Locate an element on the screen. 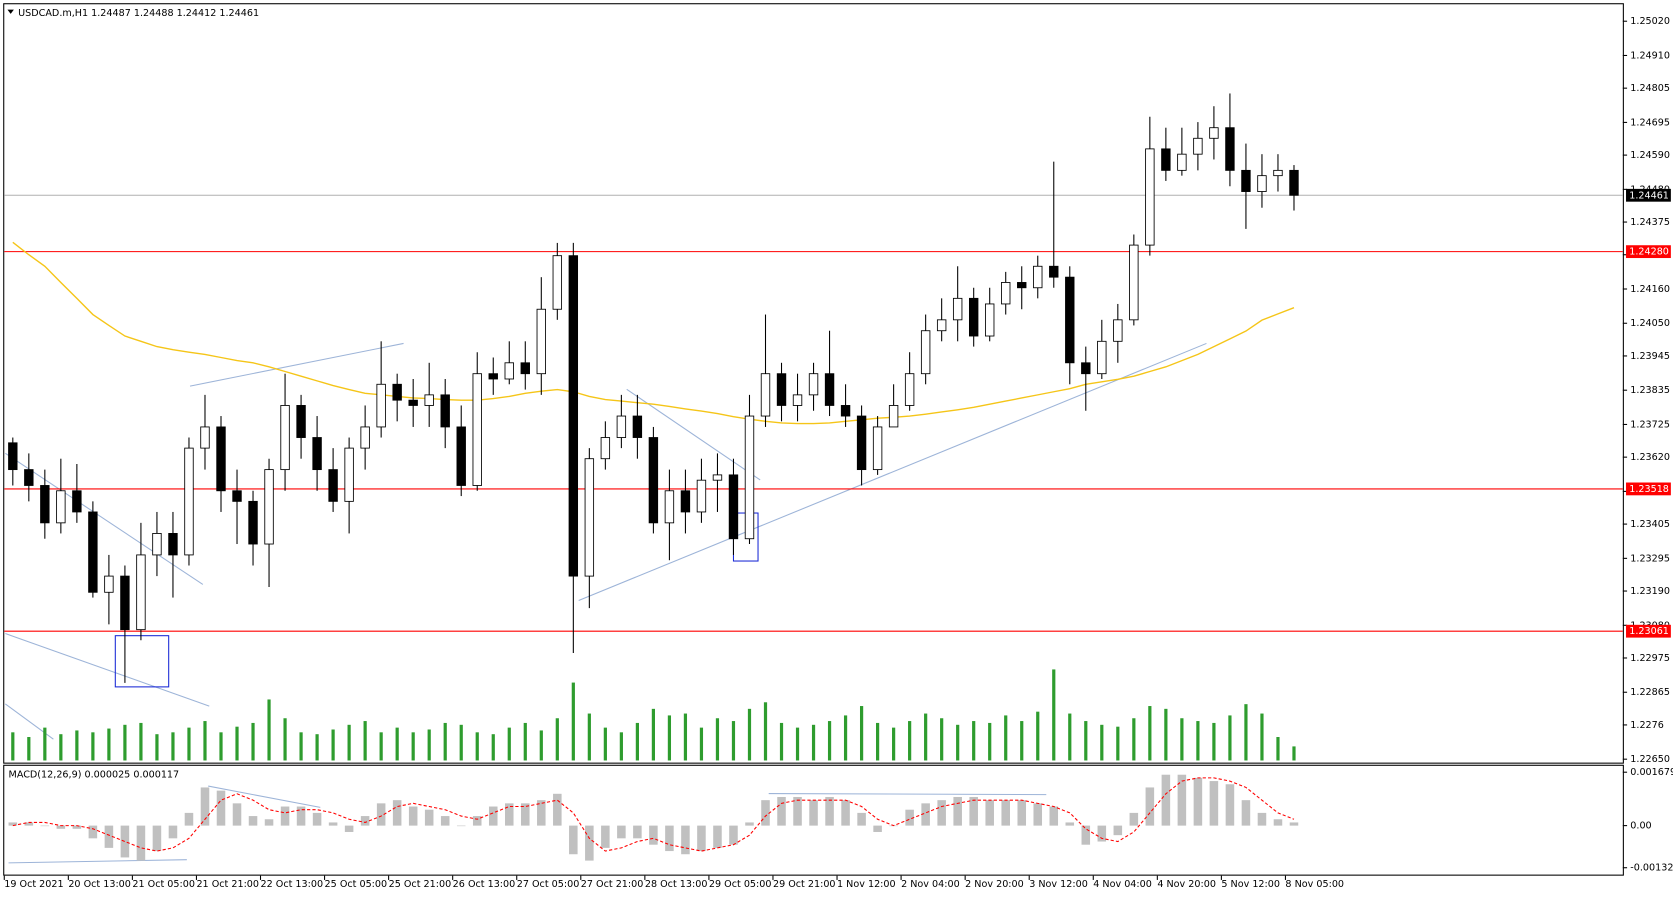  x-tick-label: 25 Oct 05:00 is located at coordinates (356, 884).